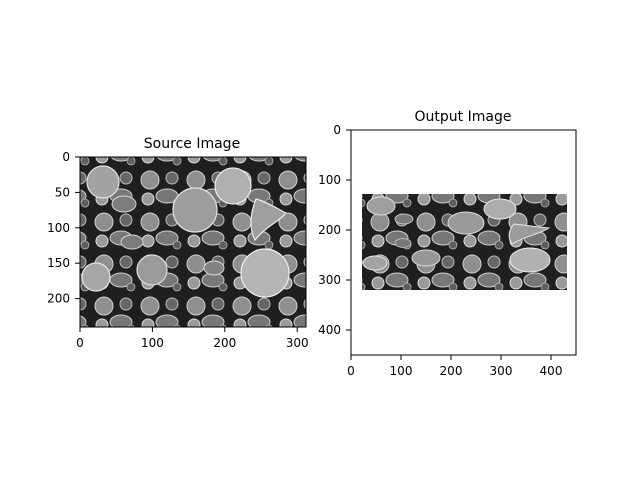 Image resolution: width=640 pixels, height=484 pixels. Describe the element at coordinates (58, 299) in the screenshot. I see `source-y-tick-label-200: 200` at that location.